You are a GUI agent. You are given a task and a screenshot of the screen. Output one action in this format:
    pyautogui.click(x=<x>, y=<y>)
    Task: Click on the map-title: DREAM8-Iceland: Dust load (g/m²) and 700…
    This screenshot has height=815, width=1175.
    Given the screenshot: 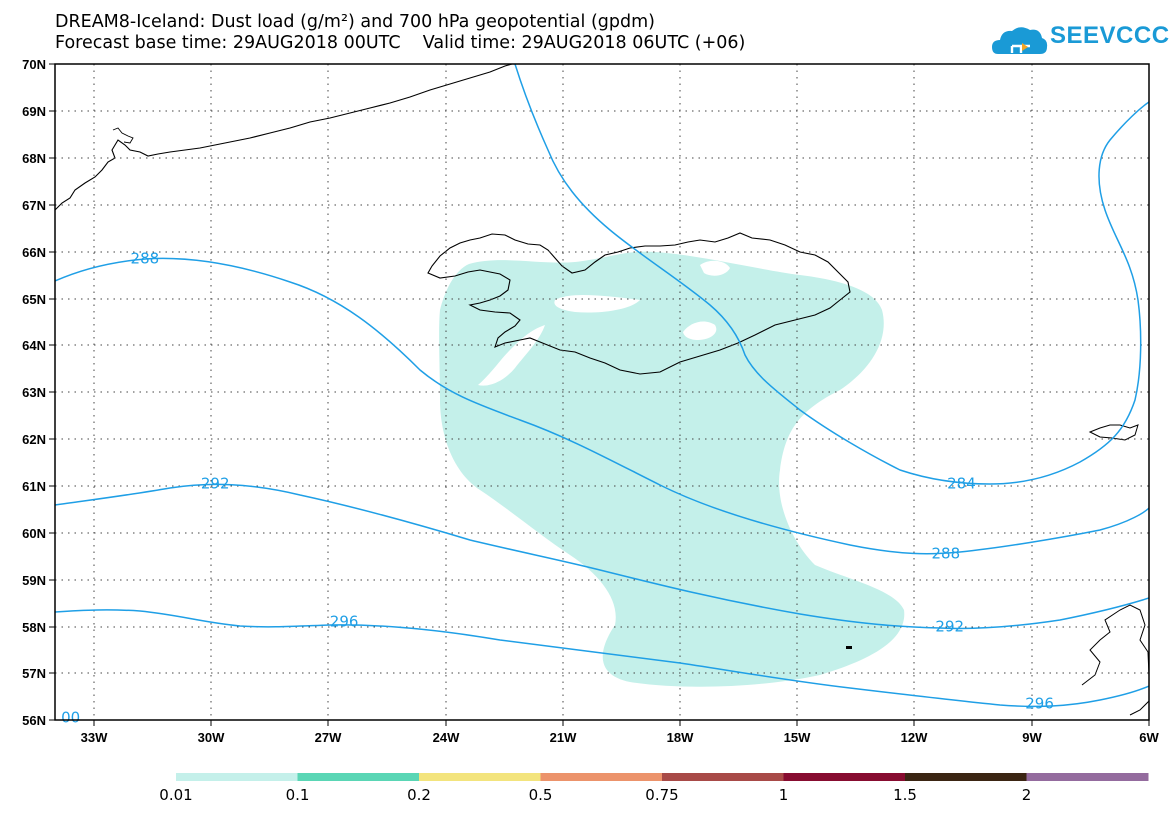 What is the action you would take?
    pyautogui.click(x=355, y=22)
    